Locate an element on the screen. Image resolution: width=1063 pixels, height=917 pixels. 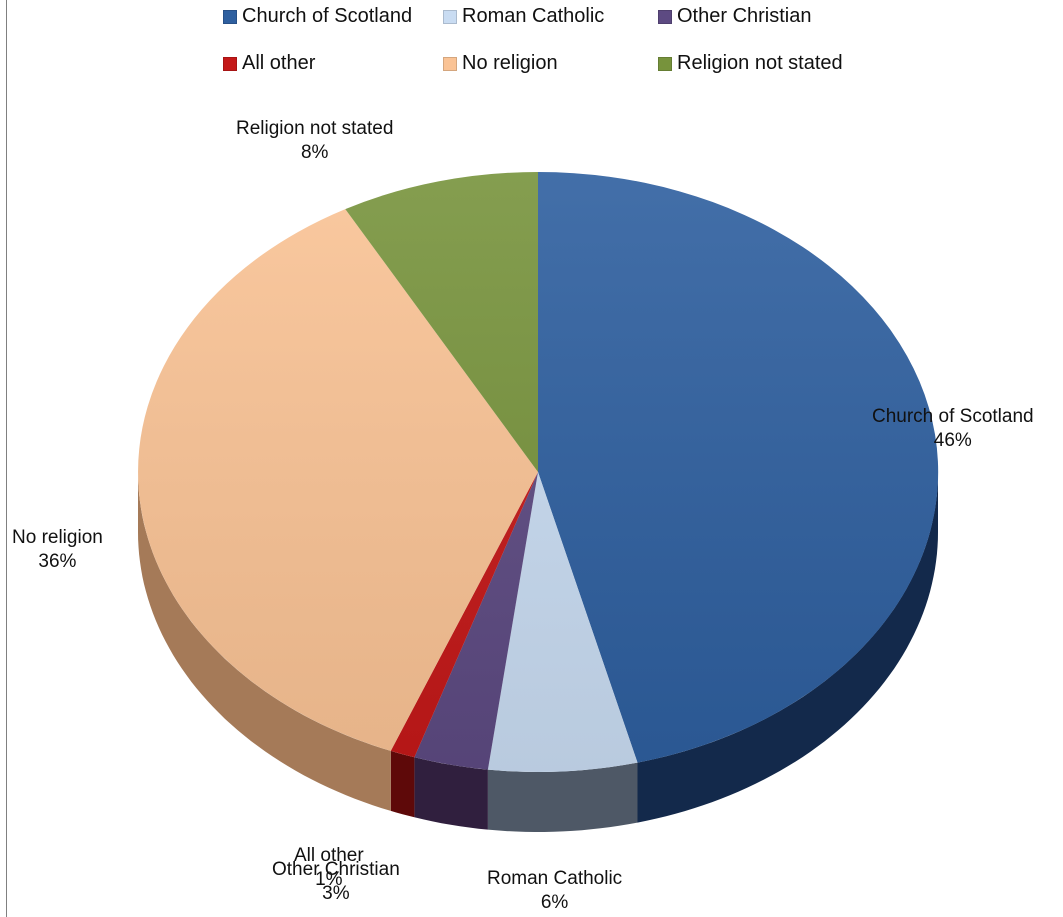
legend-item-roman-catholic: Roman Catholic is located at coordinates (523, 16).